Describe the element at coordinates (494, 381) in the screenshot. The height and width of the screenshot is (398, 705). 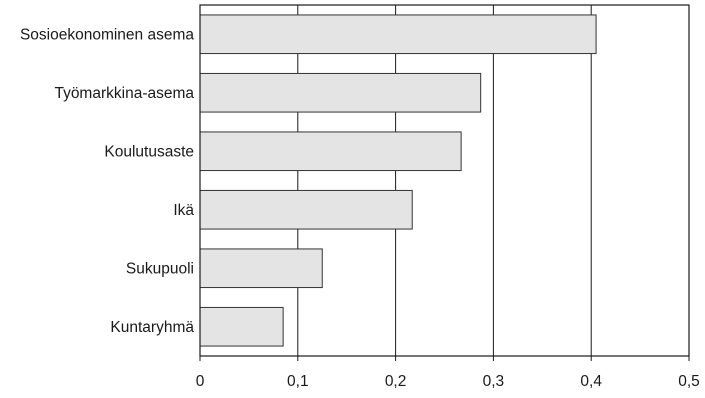
I see `x-tick-label: 0,3` at that location.